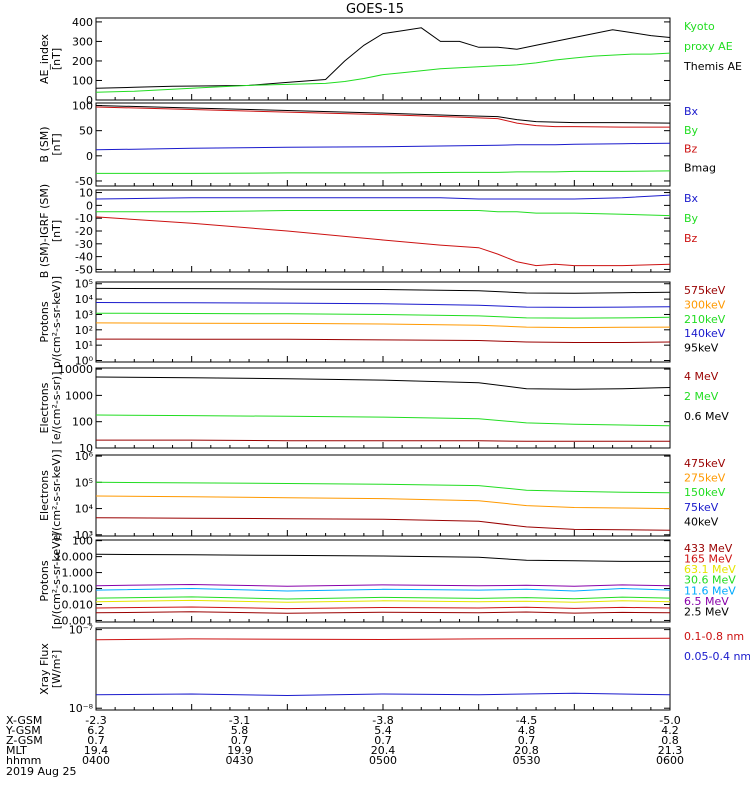  What do you see at coordinates (383, 585) in the screenshot?
I see `series-line-purple` at bounding box center [383, 585].